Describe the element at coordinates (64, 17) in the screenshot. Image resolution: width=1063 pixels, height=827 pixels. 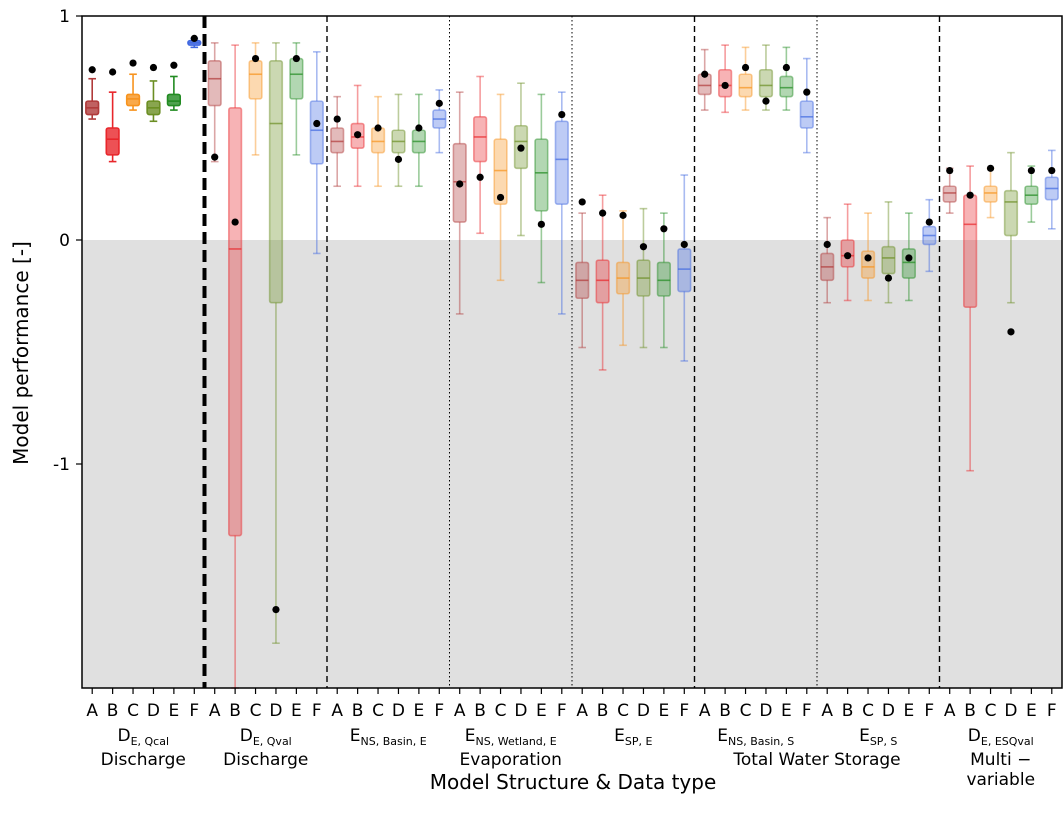
I see `y-tick-label: 1` at that location.